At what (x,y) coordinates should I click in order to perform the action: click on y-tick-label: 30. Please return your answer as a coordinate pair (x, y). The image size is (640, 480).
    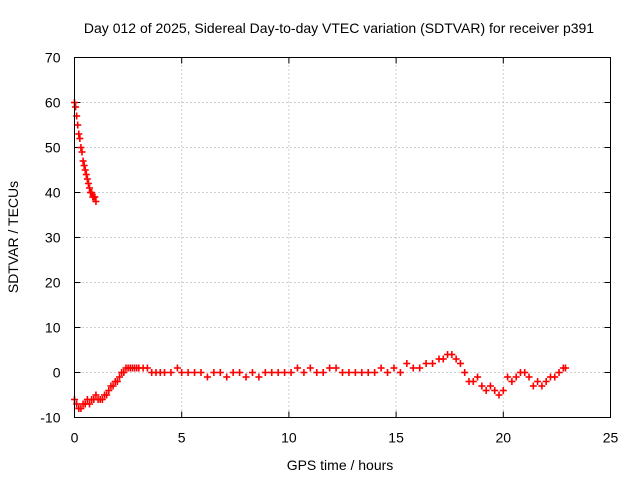
    Looking at the image, I should click on (53, 238).